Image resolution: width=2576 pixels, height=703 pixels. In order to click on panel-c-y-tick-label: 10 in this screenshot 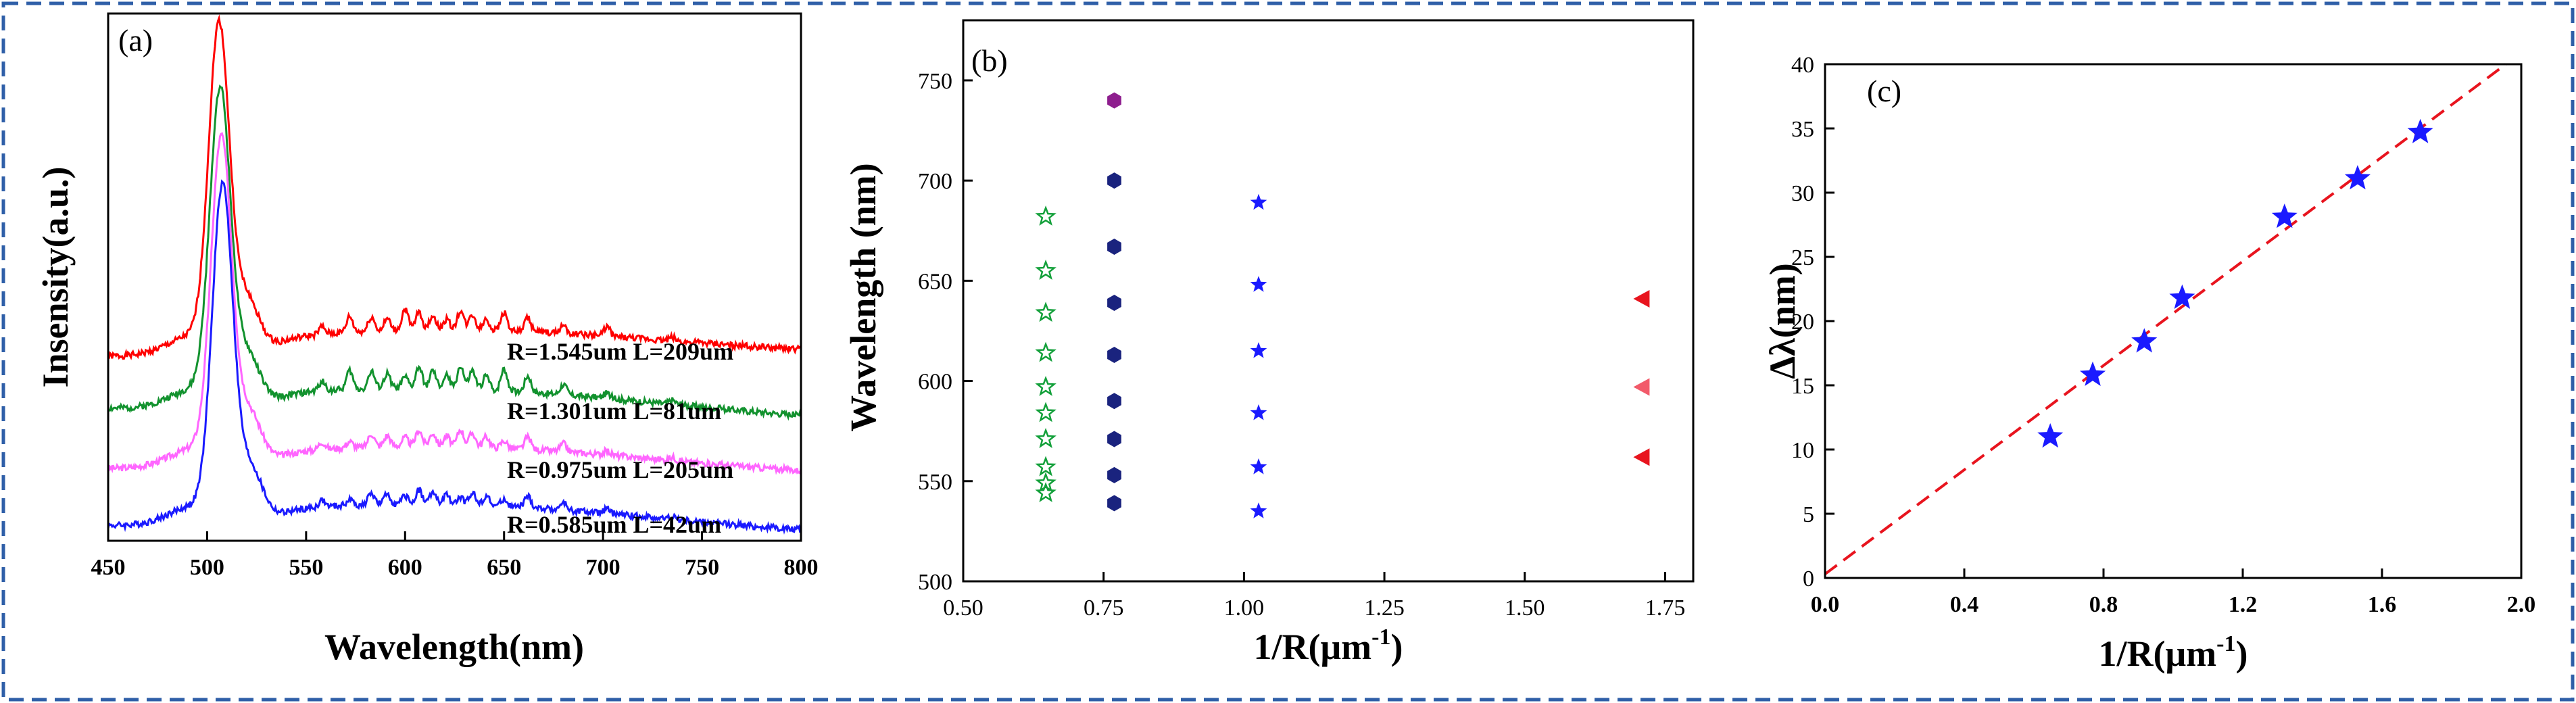, I will do `click(1802, 450)`.